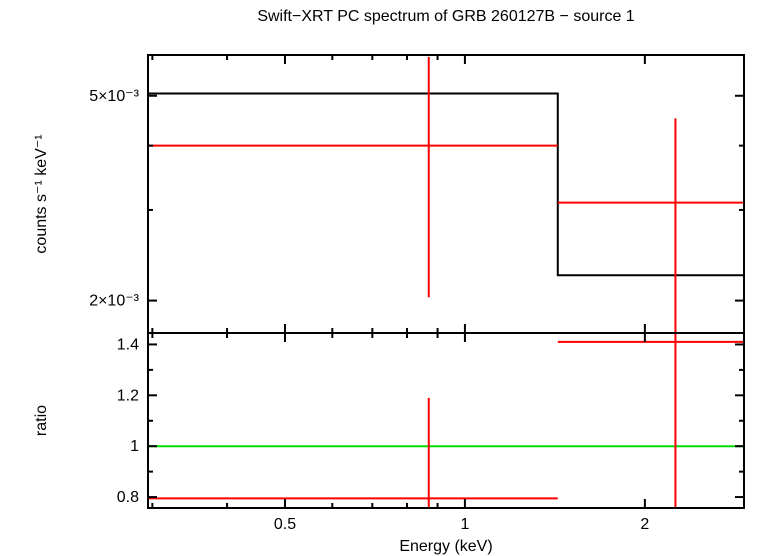 The width and height of the screenshot is (758, 556). I want to click on svg-text: 2, so click(644, 524).